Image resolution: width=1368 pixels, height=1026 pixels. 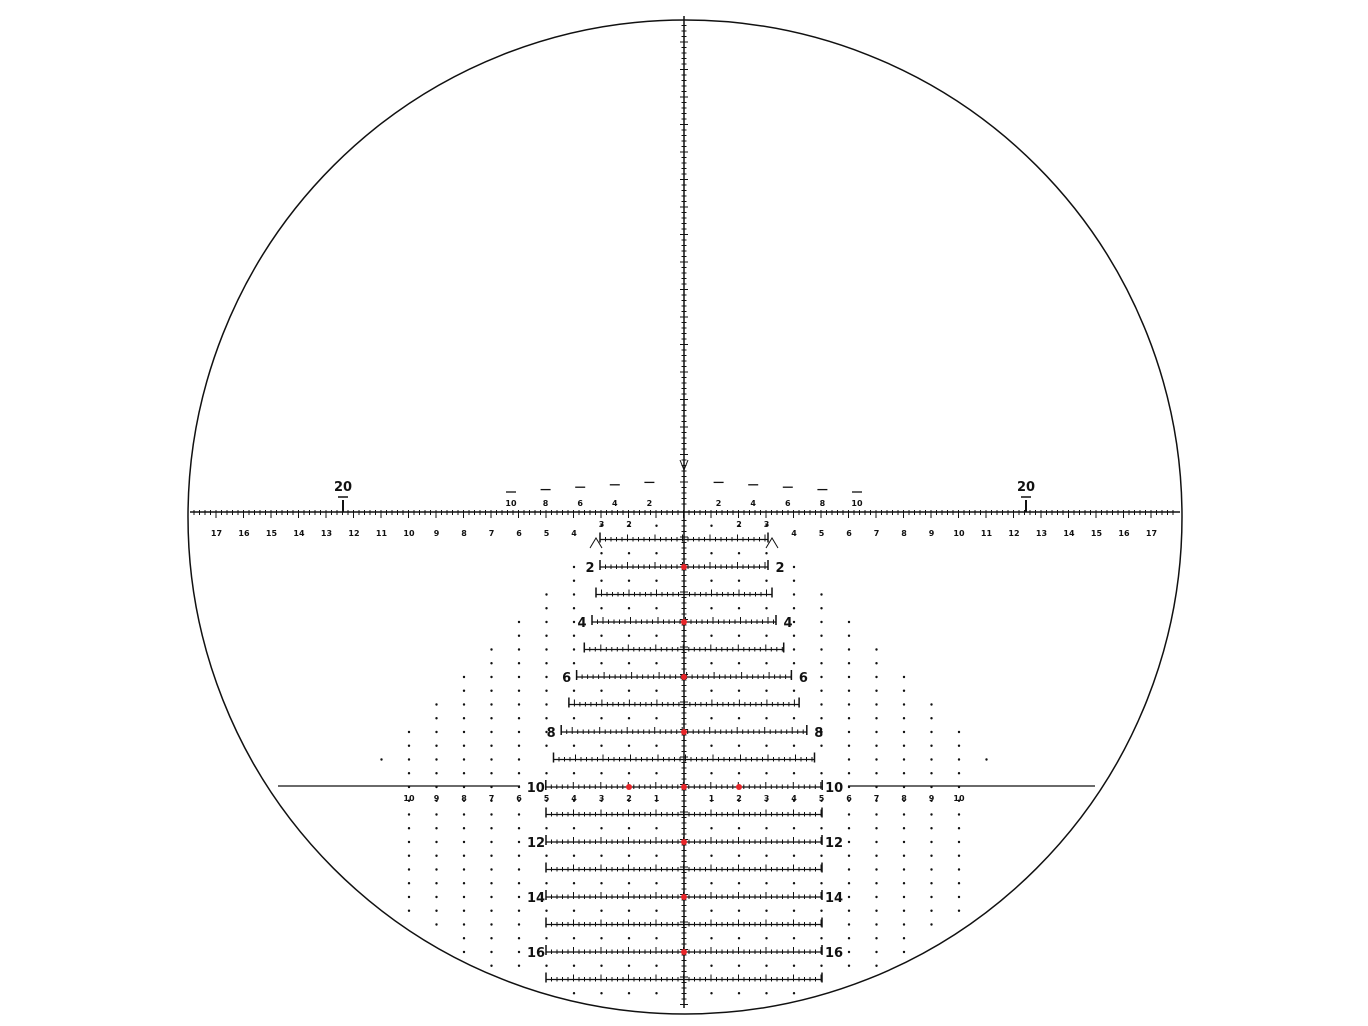 I want to click on elevation-label-left: 2, so click(x=589, y=568).